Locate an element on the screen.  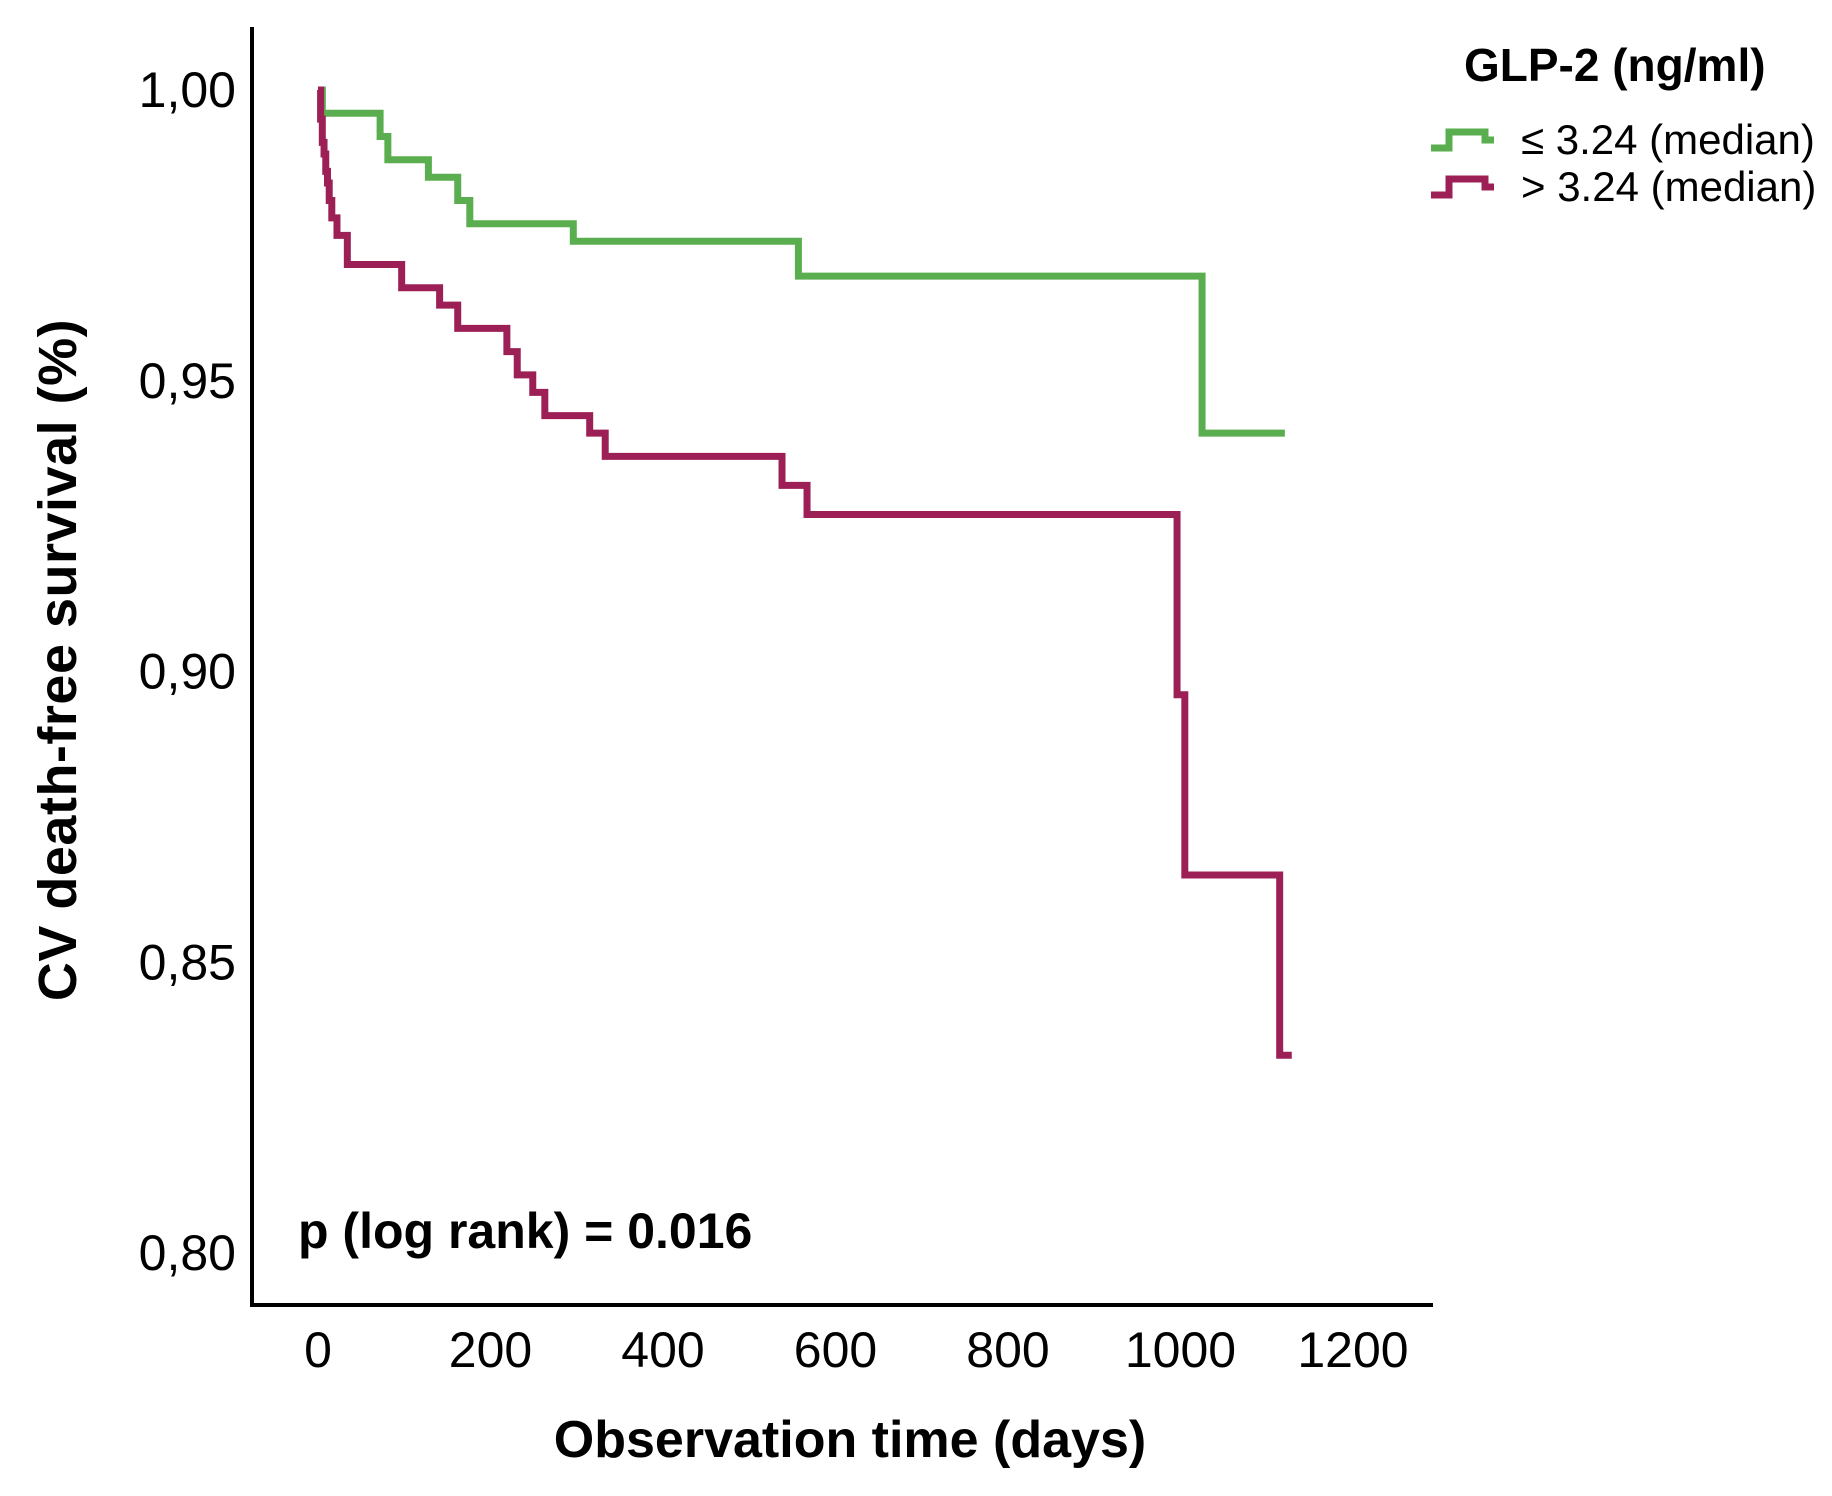
y-tick-label: 0,95 is located at coordinates (187, 381).